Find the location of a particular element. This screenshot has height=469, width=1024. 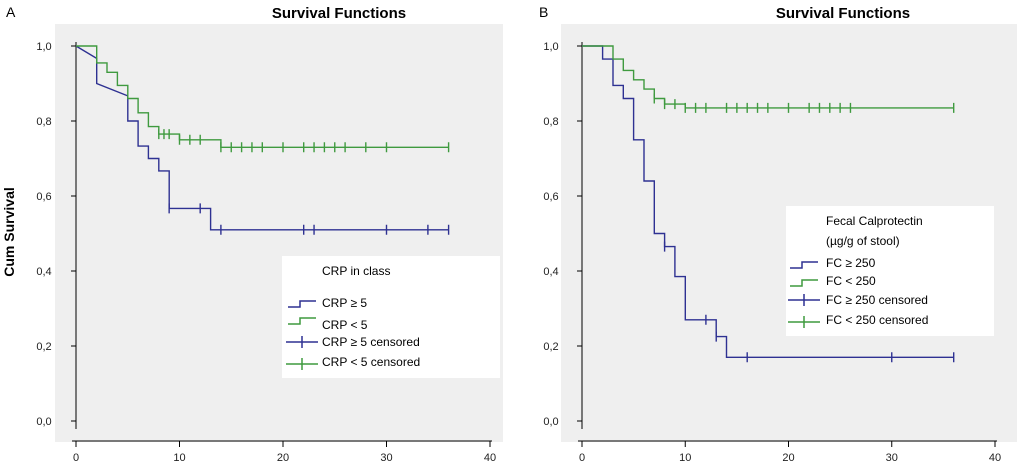

panel-b-legend-entry-low: FC < 250 is located at coordinates (851, 281).